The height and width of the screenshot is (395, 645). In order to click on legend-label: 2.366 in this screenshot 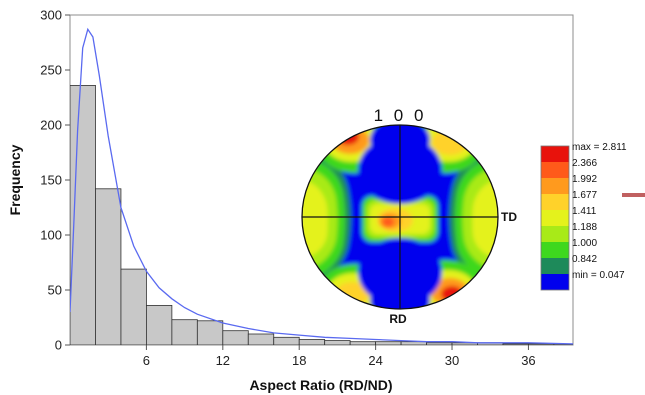, I will do `click(584, 163)`.